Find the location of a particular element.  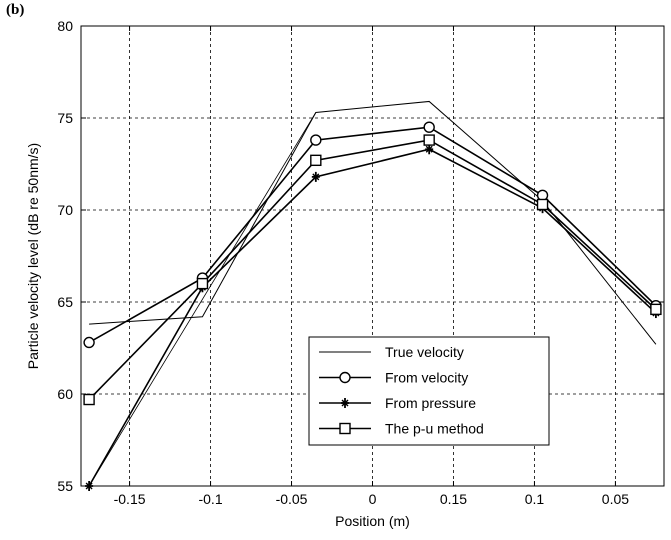

legend-label: From pressure is located at coordinates (430, 403).